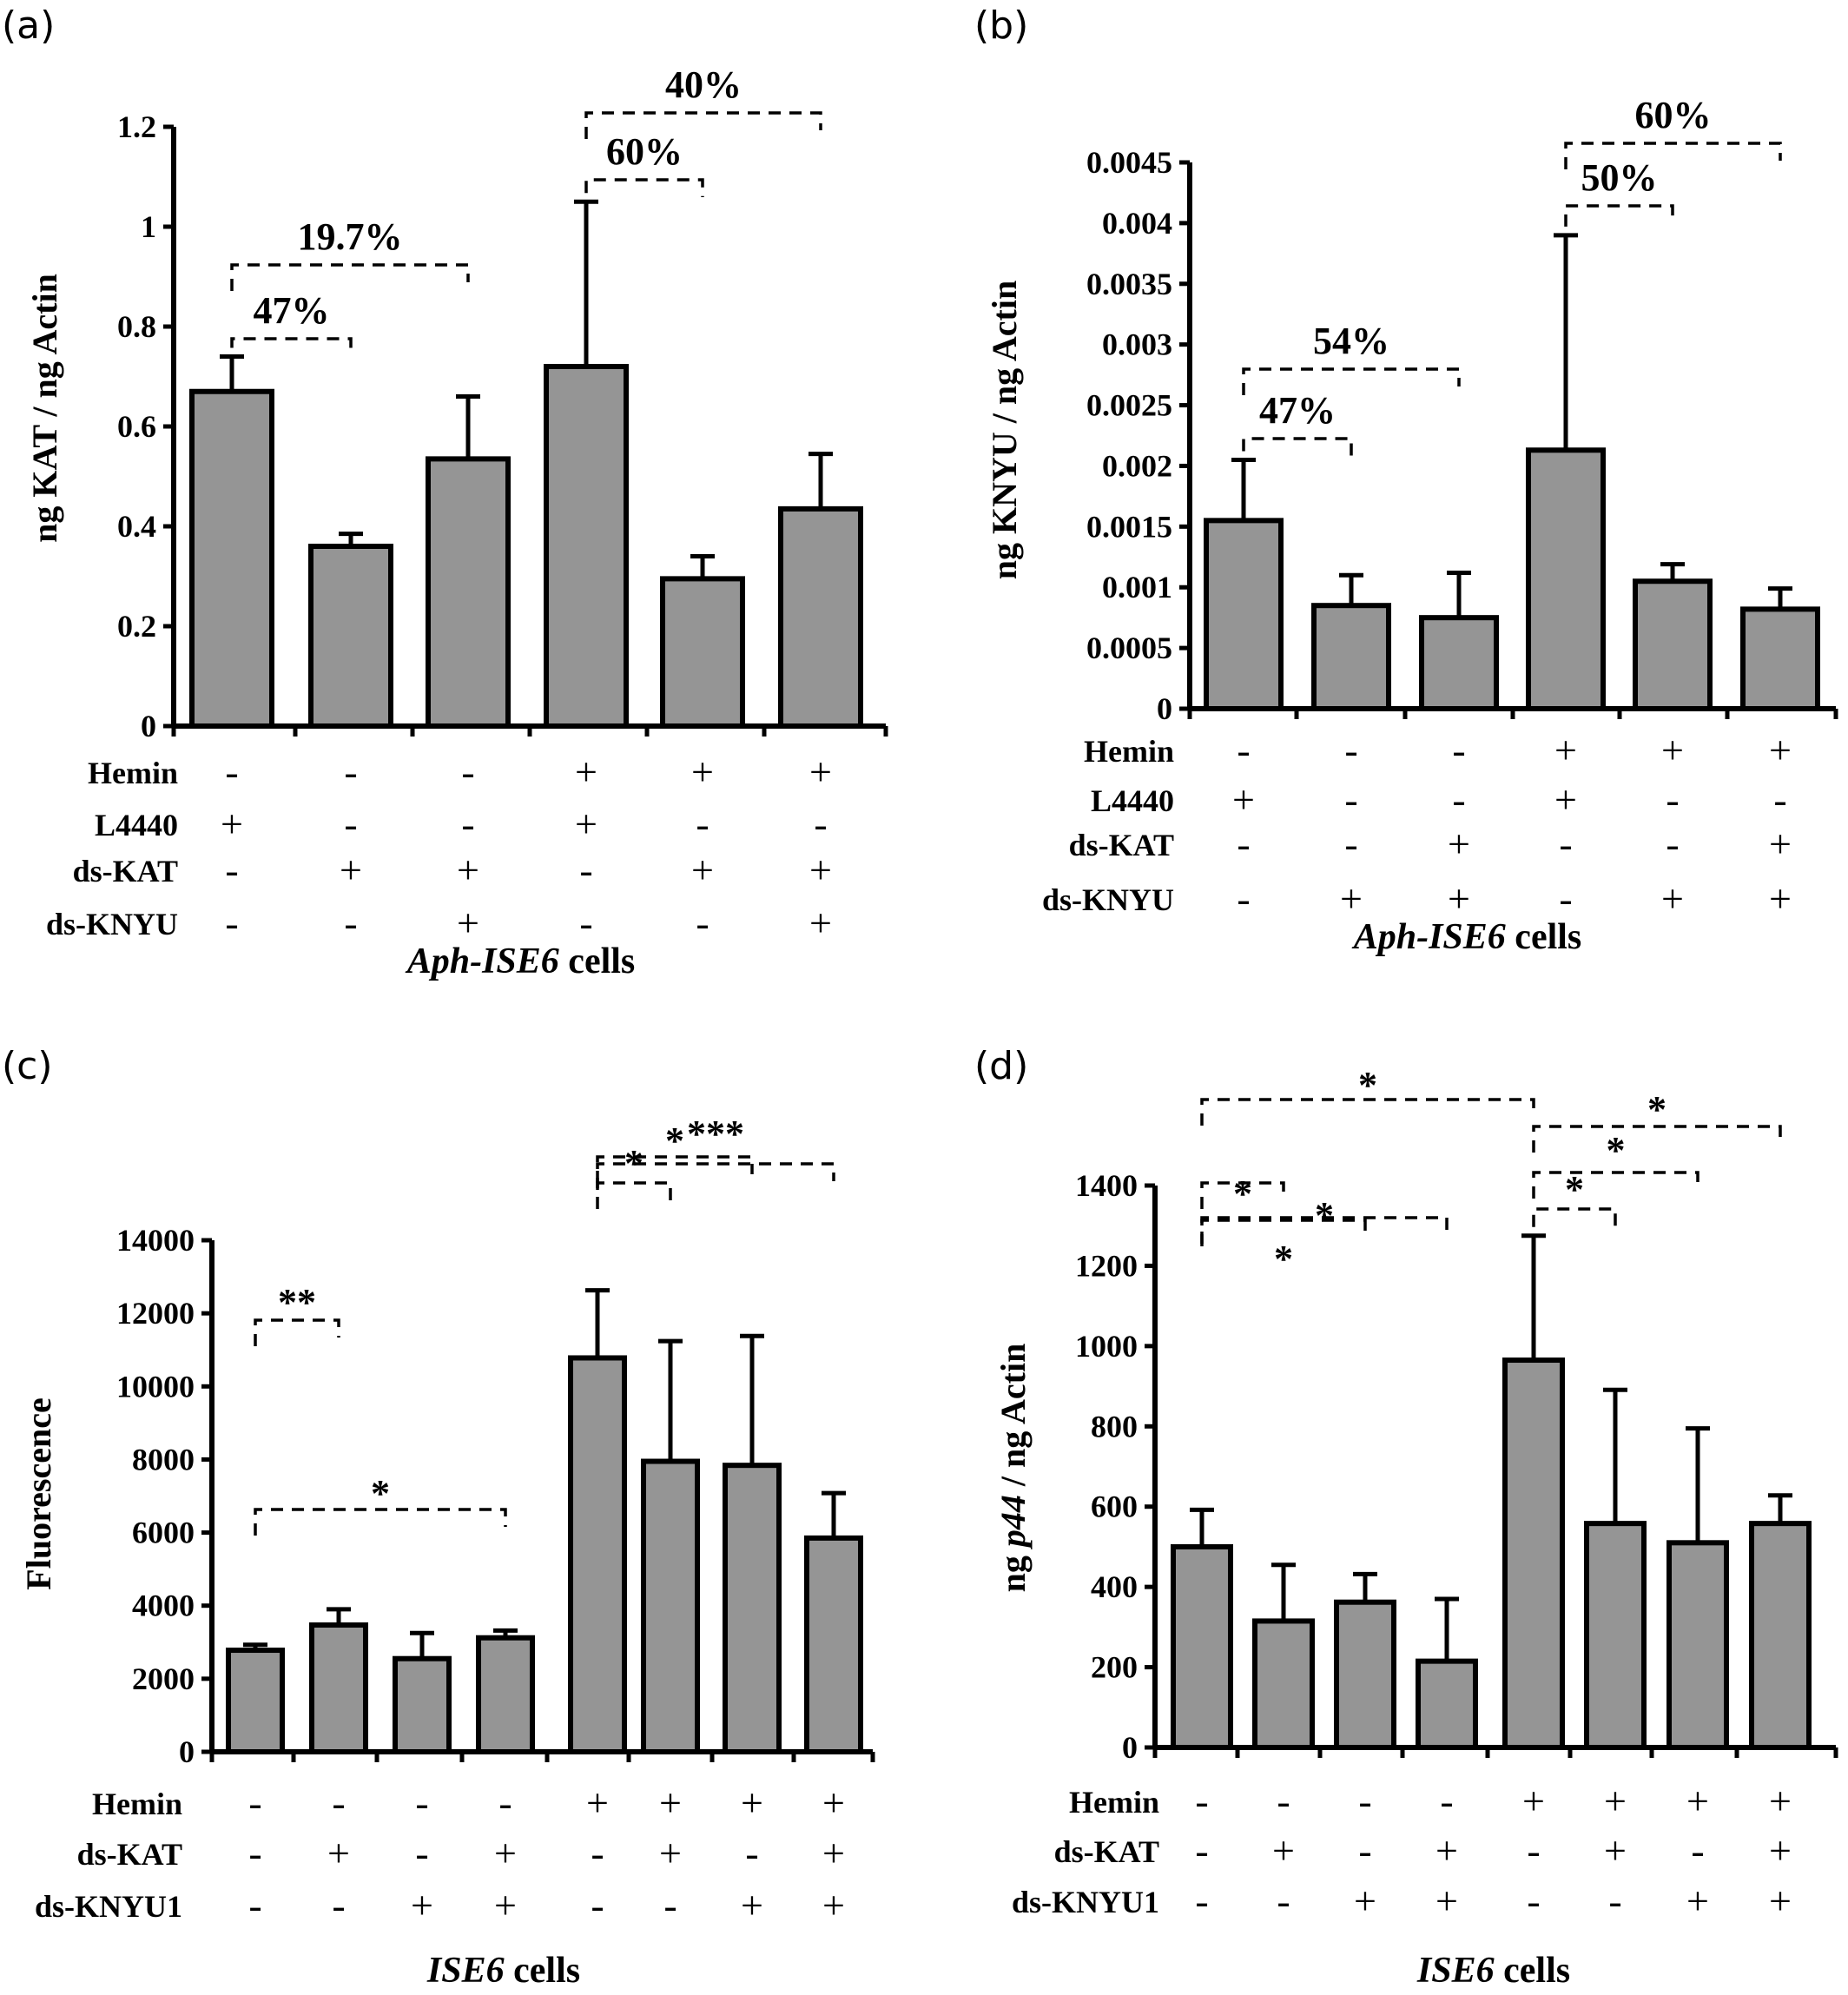 This screenshot has height=1995, width=1848. I want to click on y-tick-label: 800, so click(1115, 1426).